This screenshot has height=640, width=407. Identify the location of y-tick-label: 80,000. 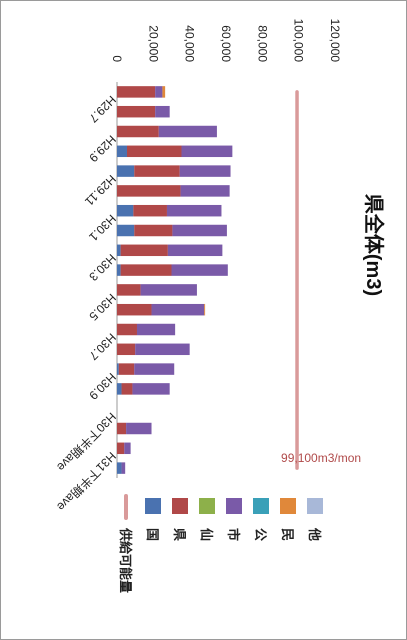
(262, 43).